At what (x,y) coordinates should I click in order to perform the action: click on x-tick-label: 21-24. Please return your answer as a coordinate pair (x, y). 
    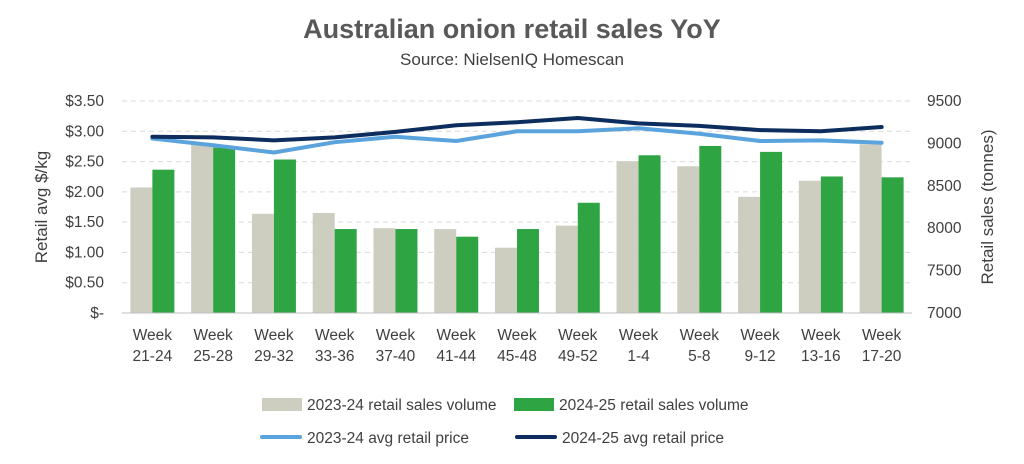
    Looking at the image, I should click on (153, 356).